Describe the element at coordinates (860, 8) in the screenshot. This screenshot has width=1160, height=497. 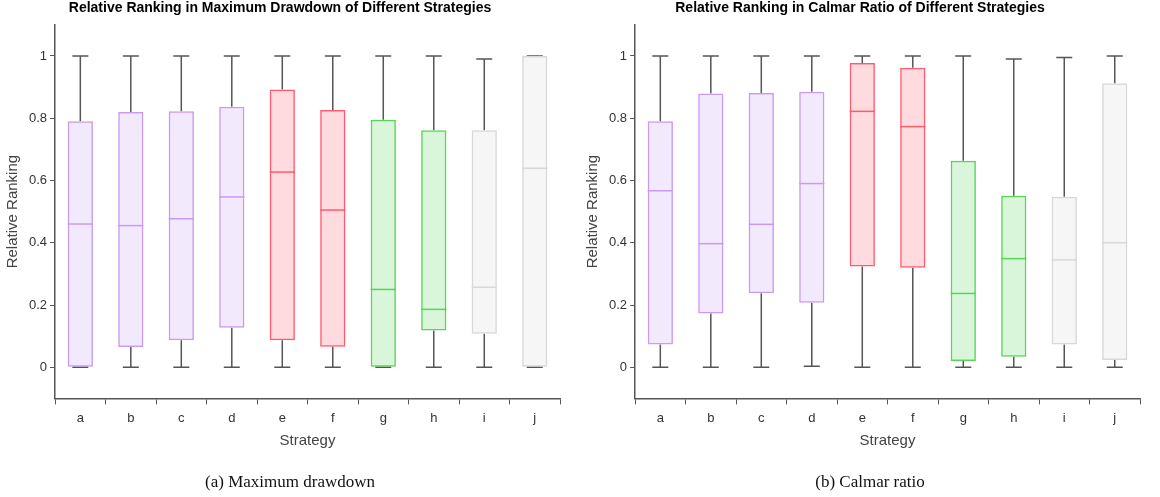
I see `chart-title: Relative Ranking in Calmar Ratio of Different Strategies` at that location.